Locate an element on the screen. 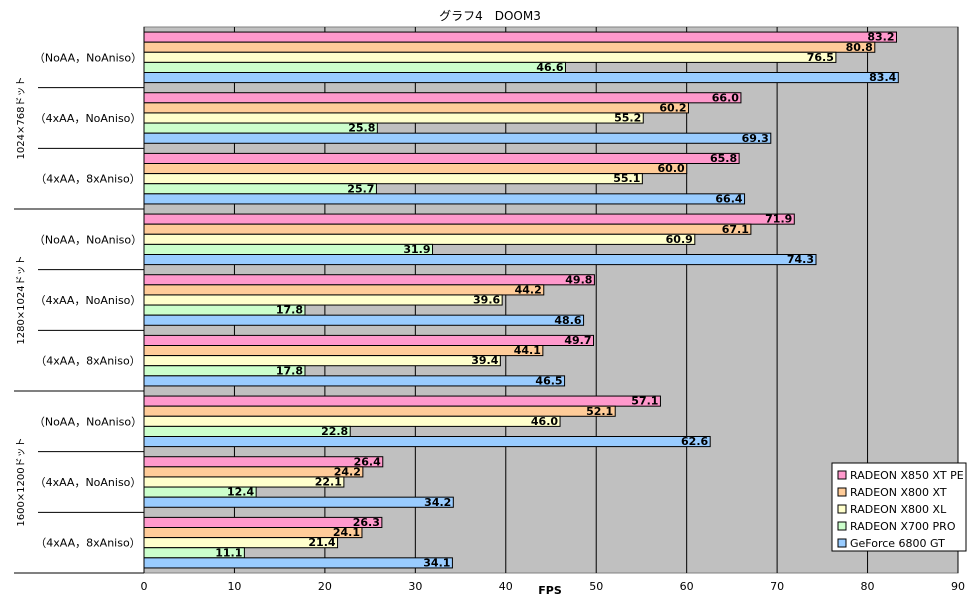  legend-entry: RADEON X800 XT is located at coordinates (898, 492).